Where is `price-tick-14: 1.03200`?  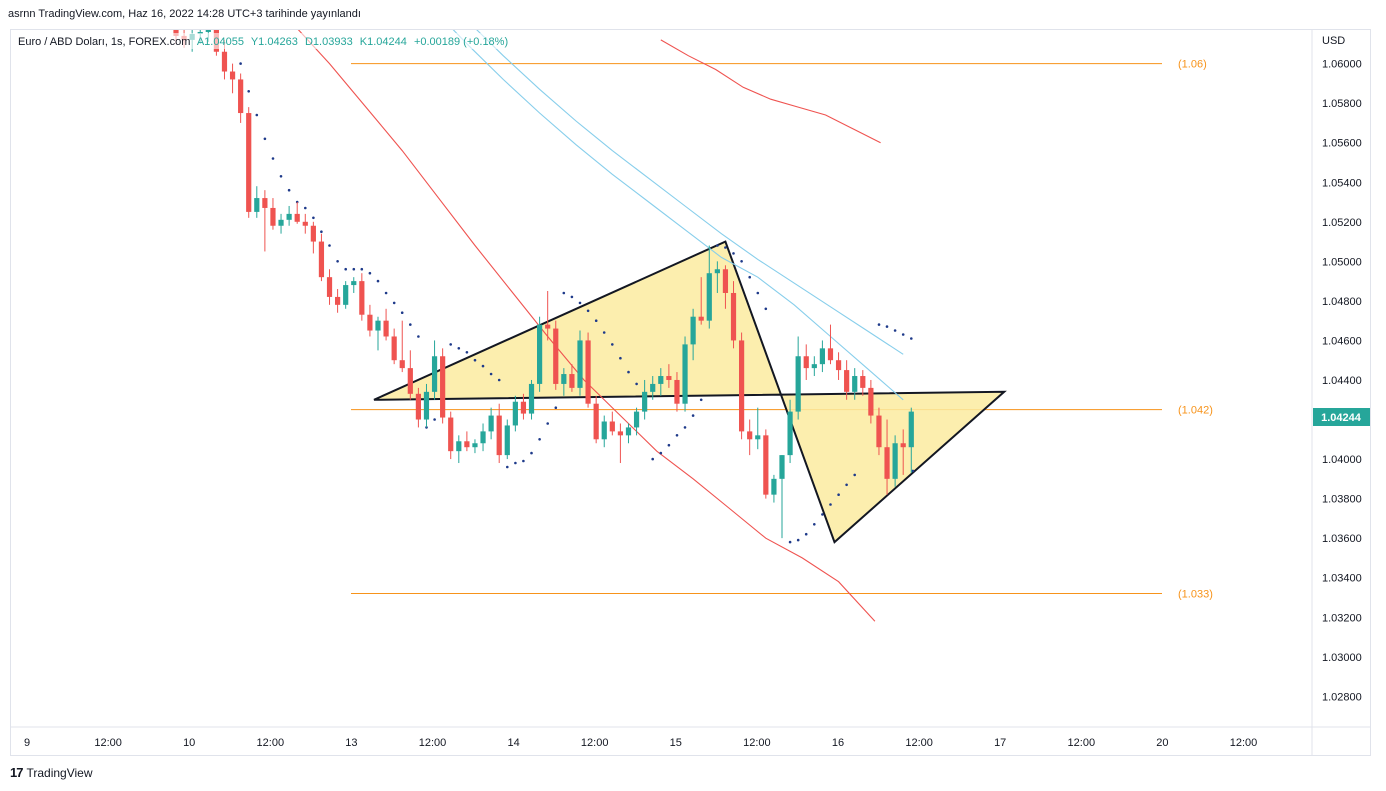
price-tick-14: 1.03200 is located at coordinates (1342, 618).